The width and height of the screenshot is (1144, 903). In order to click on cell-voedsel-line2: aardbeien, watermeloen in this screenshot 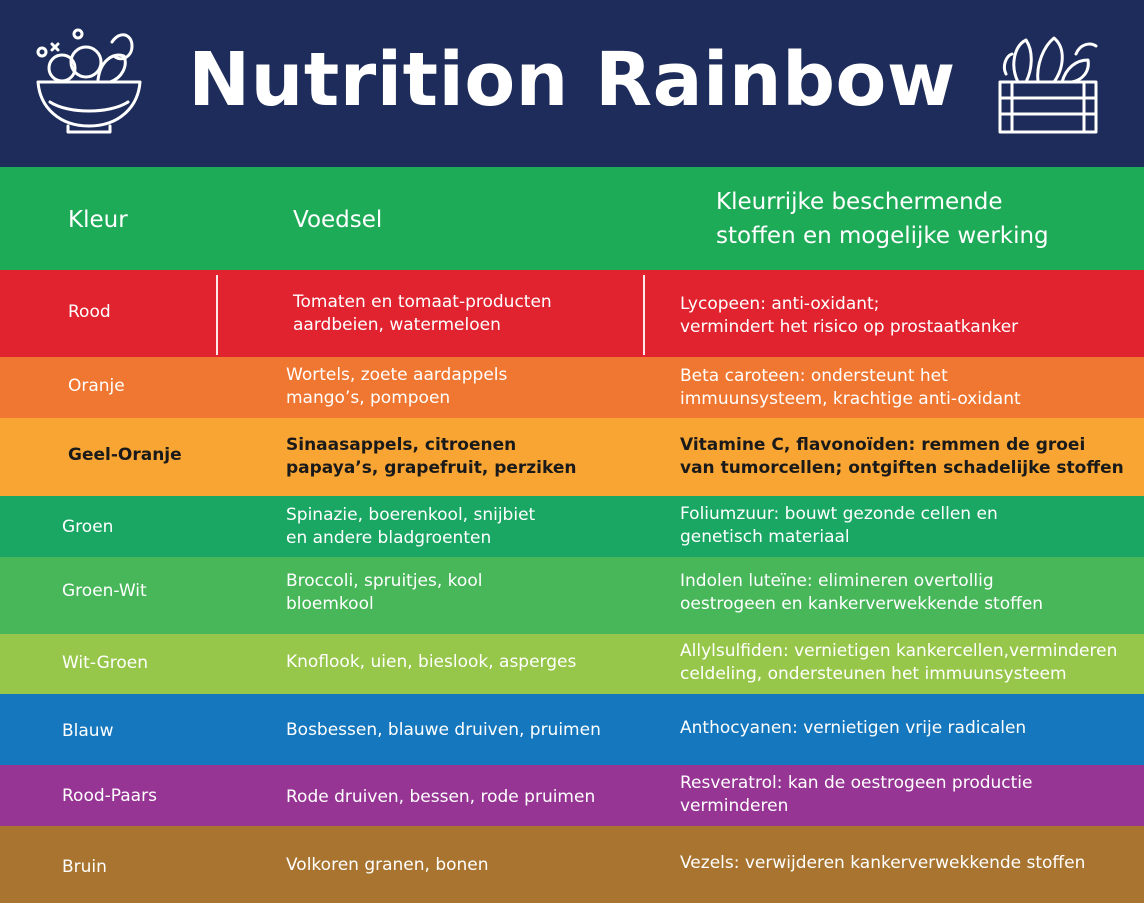, I will do `click(397, 325)`.